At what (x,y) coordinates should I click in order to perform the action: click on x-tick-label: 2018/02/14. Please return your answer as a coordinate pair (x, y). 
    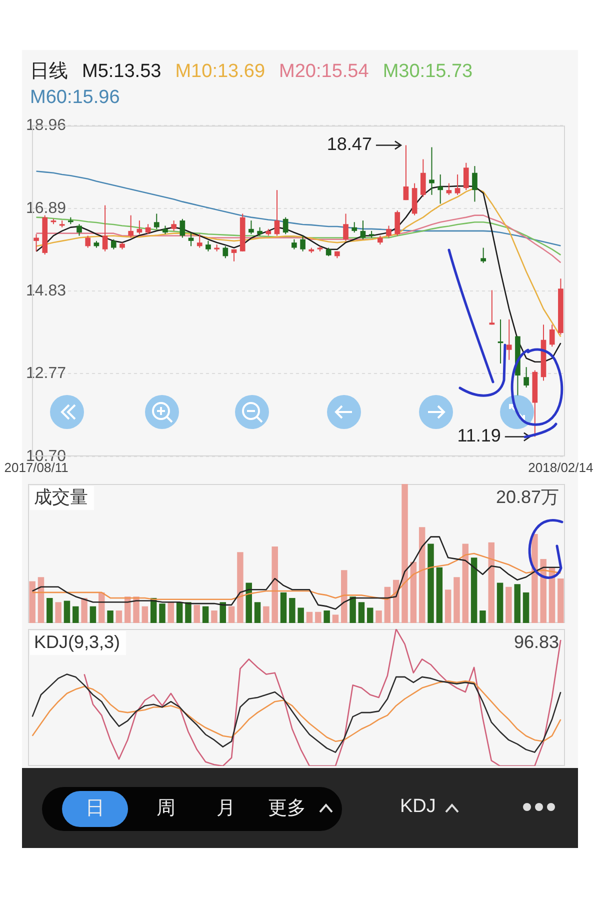
    Looking at the image, I should click on (561, 467).